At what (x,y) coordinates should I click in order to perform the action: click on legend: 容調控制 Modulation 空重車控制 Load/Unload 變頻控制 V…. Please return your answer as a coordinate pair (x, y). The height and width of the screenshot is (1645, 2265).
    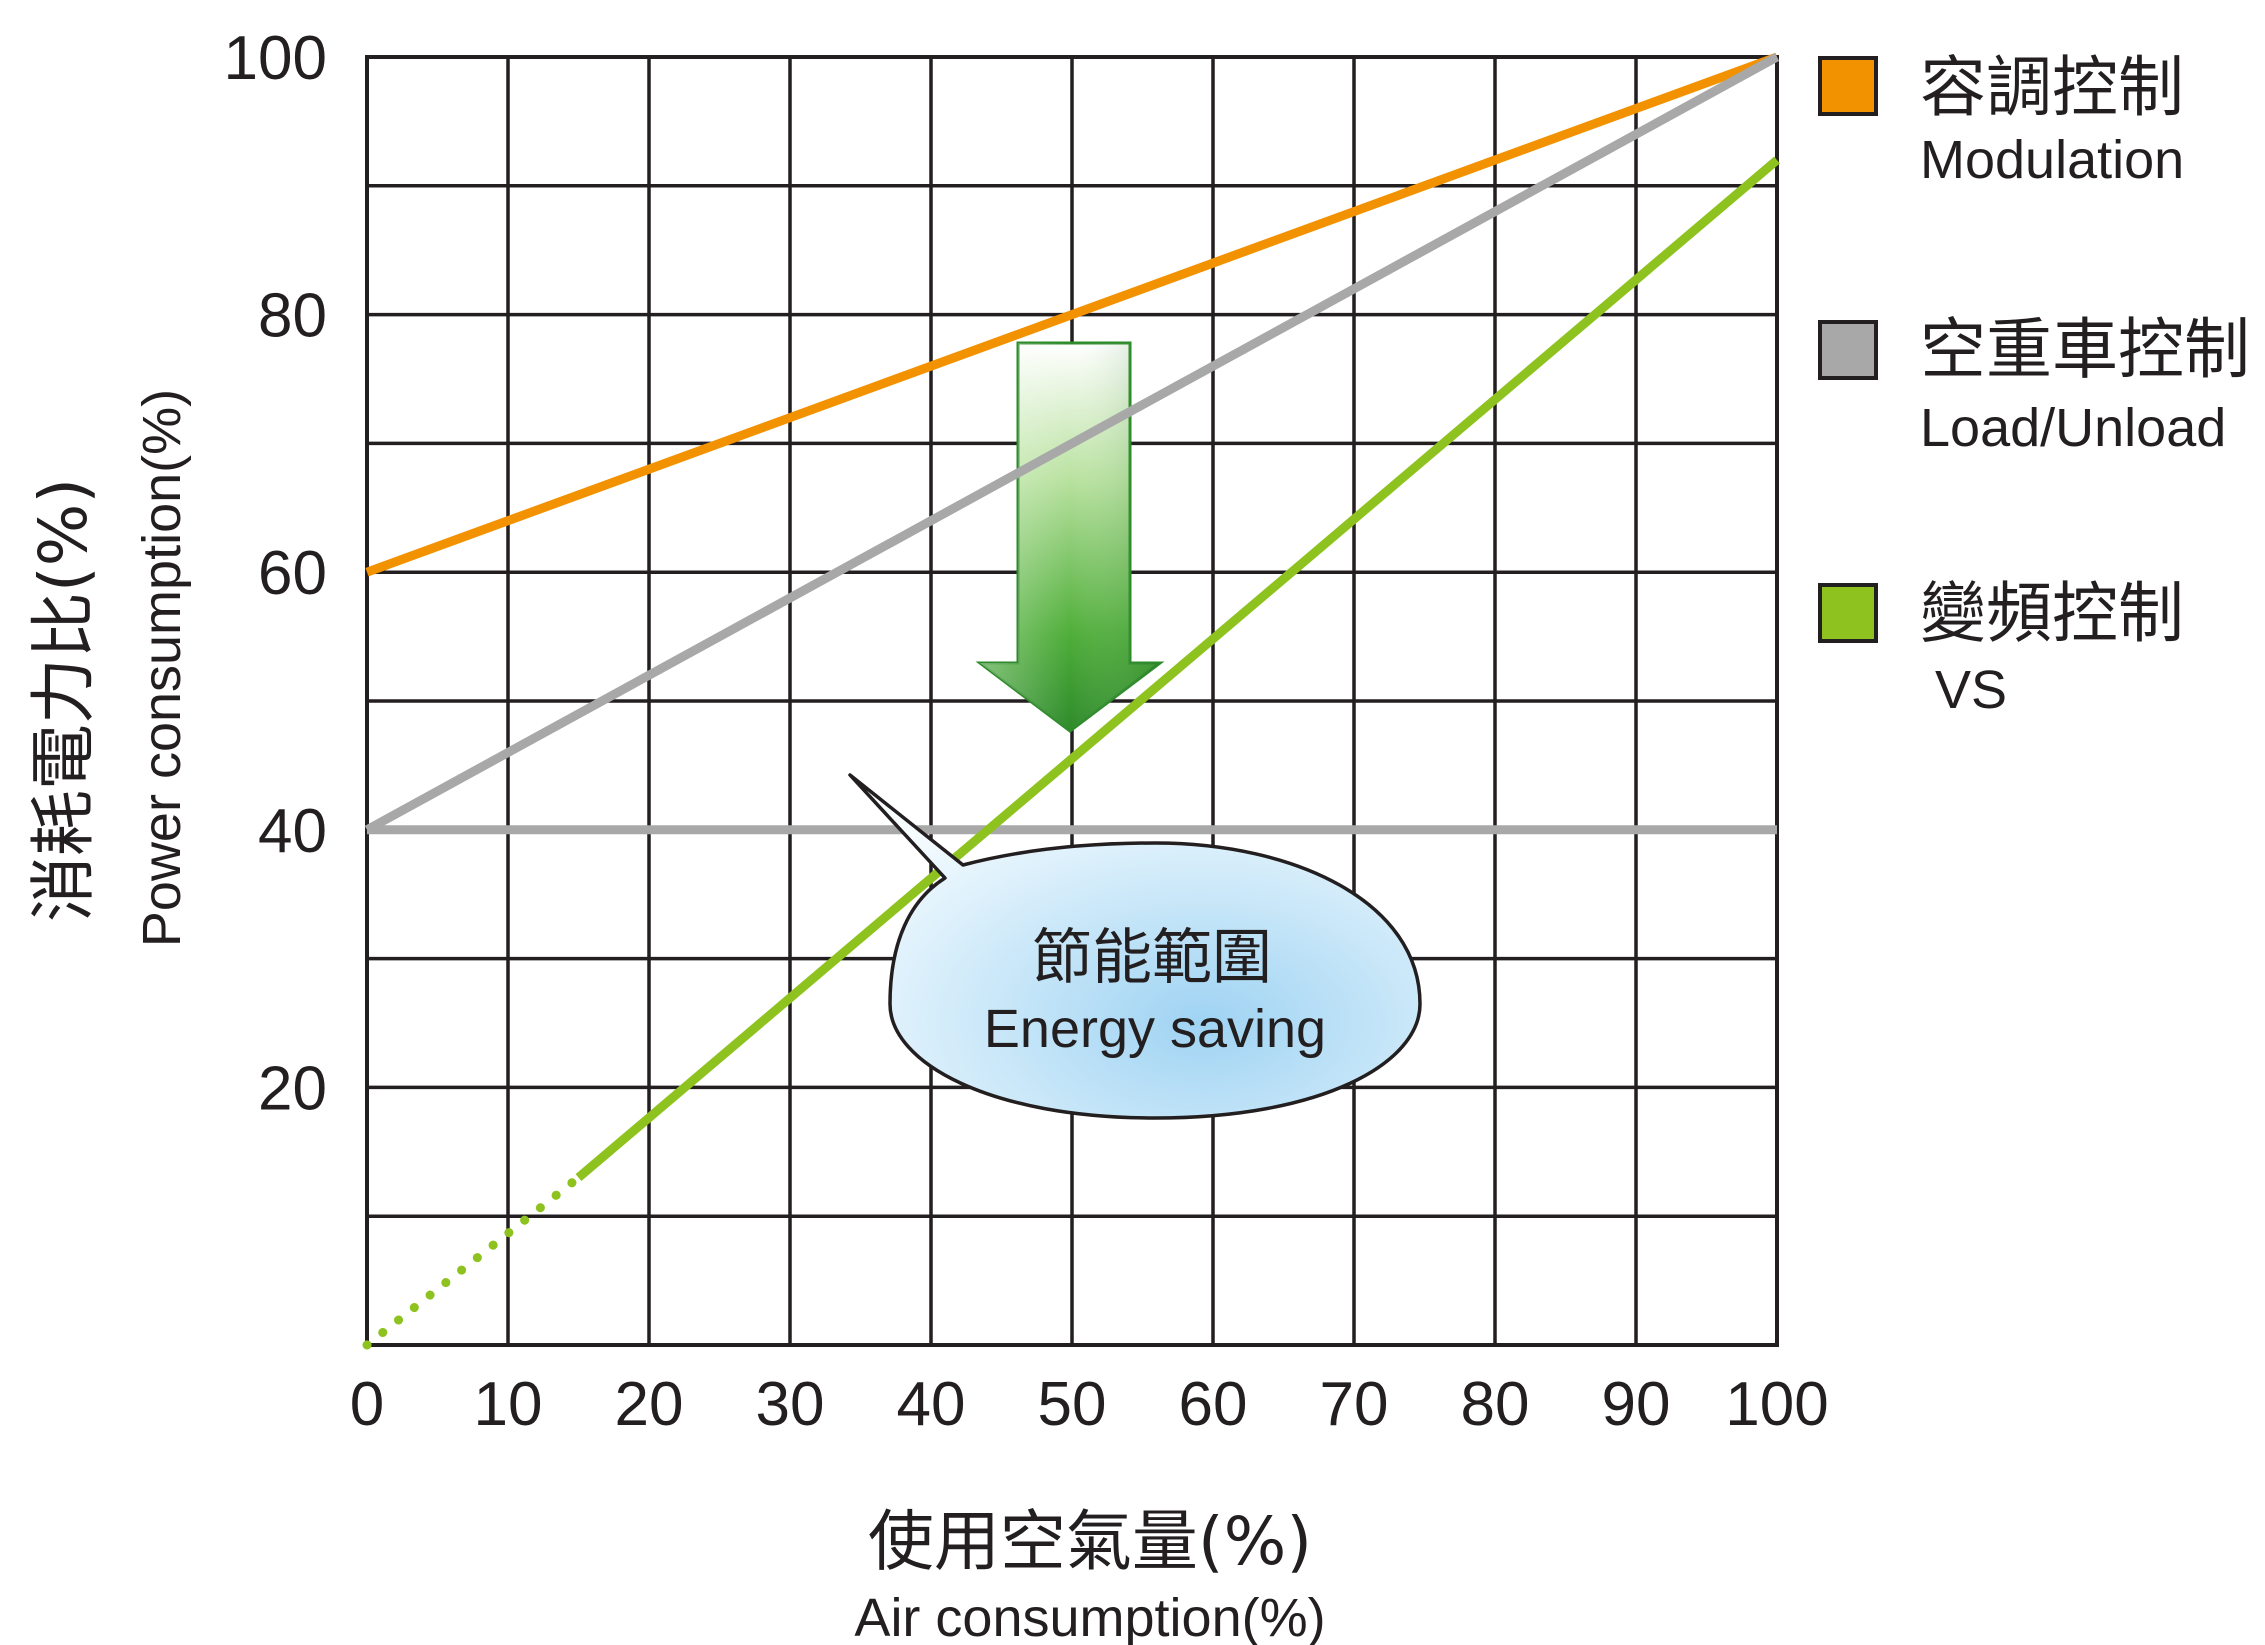
    Looking at the image, I should click on (2034, 384).